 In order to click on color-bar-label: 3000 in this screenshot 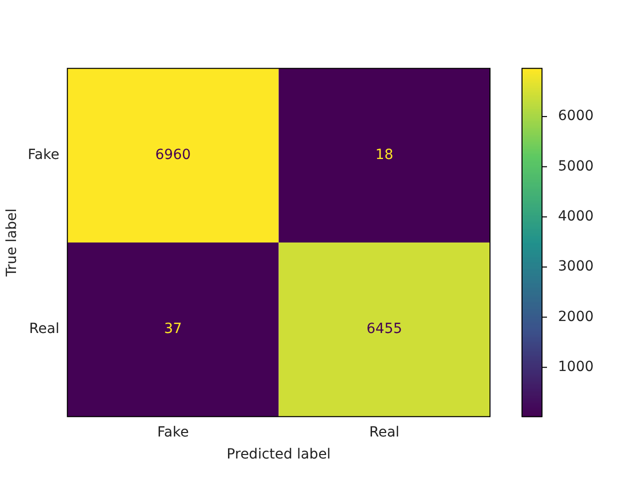, I will do `click(576, 266)`.